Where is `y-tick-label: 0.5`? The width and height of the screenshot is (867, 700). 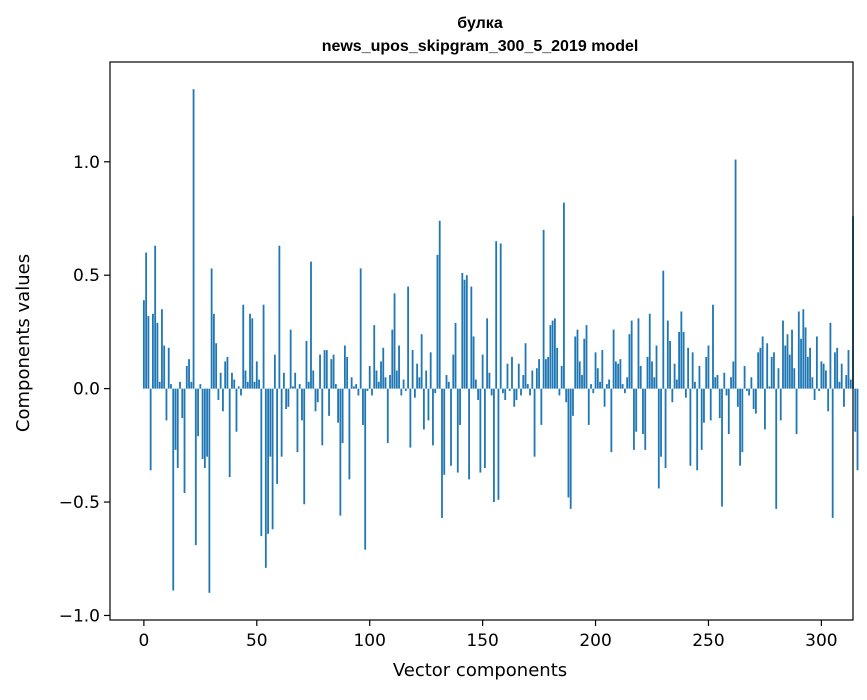
y-tick-label: 0.5 is located at coordinates (86, 276).